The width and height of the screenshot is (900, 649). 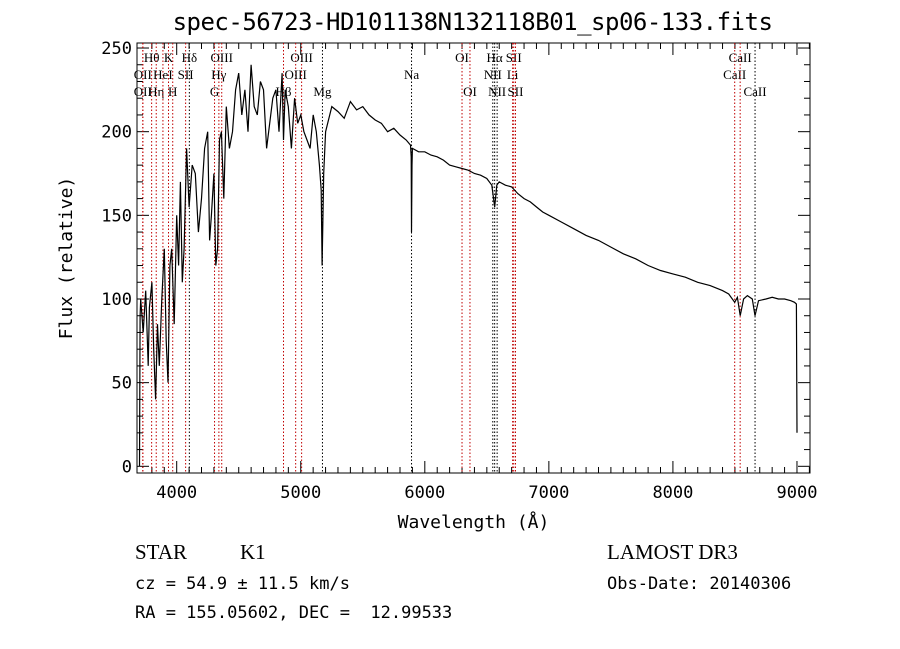 What do you see at coordinates (161, 552) in the screenshot?
I see `object-type: STAR` at bounding box center [161, 552].